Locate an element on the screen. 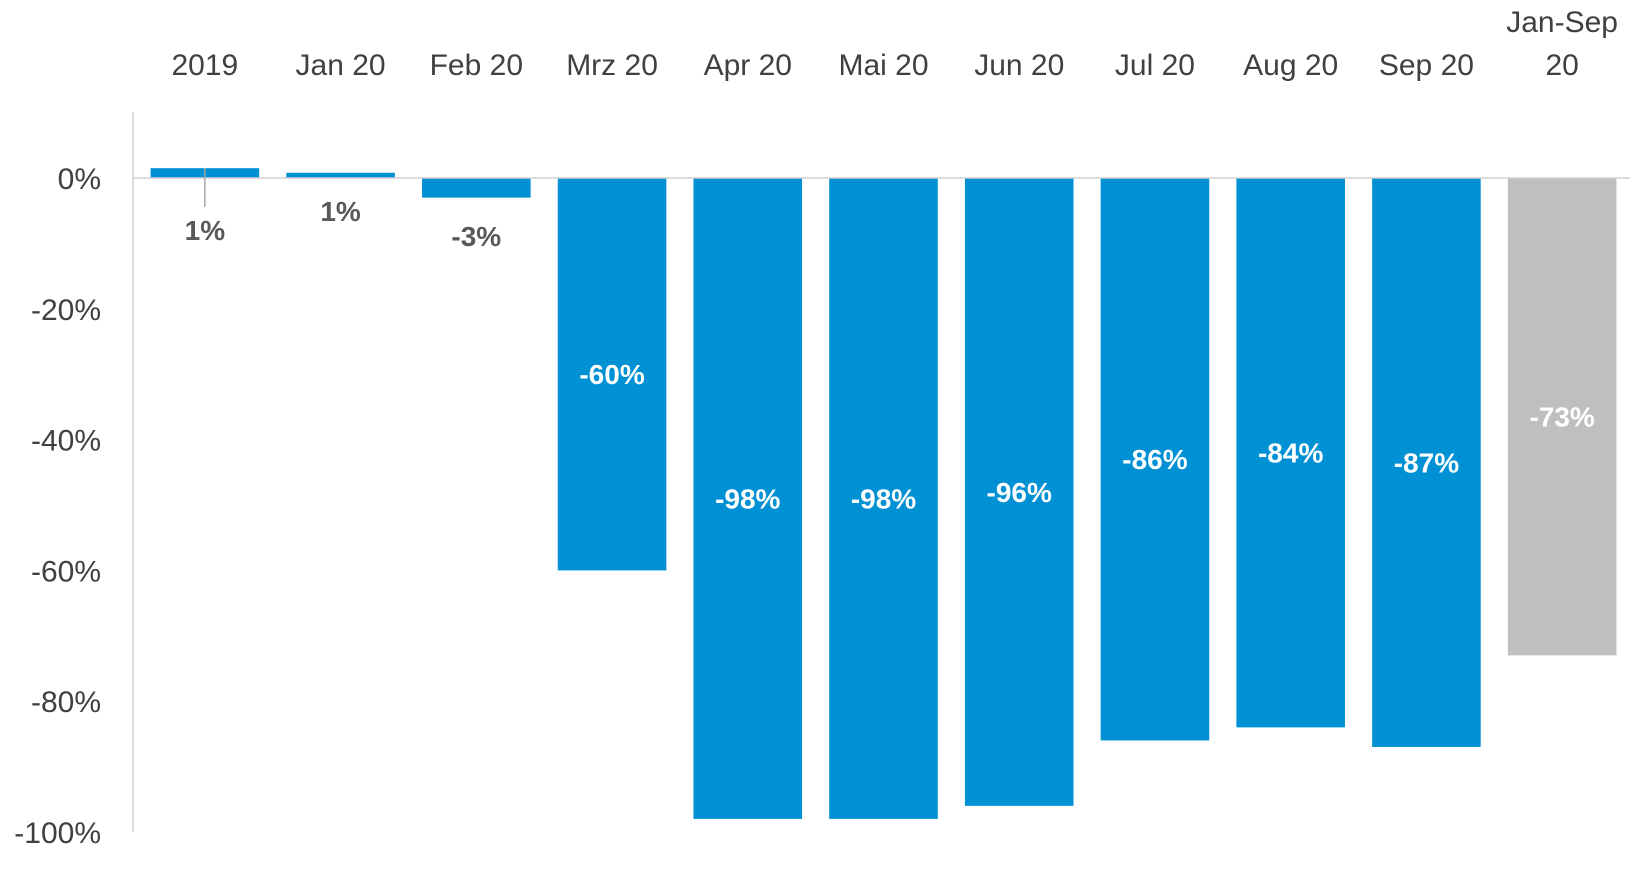 This screenshot has width=1632, height=882. y-tick-label: 0% is located at coordinates (79, 179).